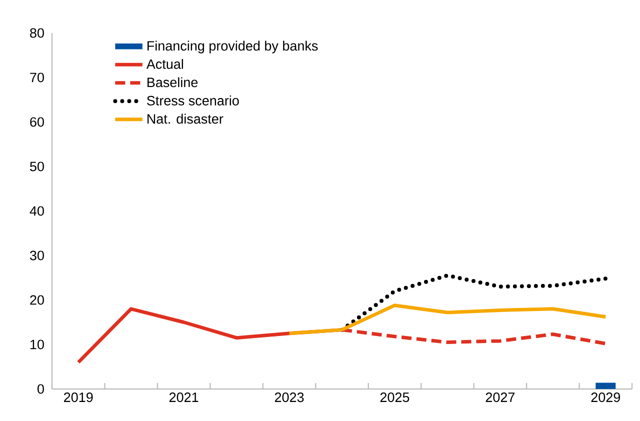  Describe the element at coordinates (289, 397) in the screenshot. I see `x-tick-label: 2023` at that location.